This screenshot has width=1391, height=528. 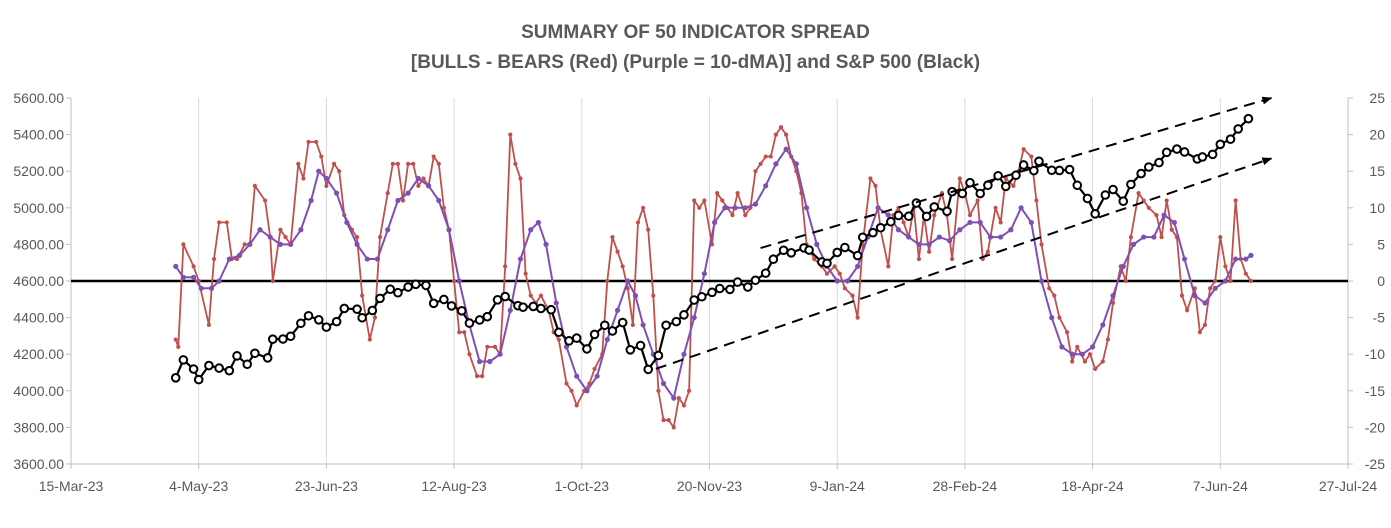 What do you see at coordinates (38, 171) in the screenshot?
I see `y-left-tick-label: 5200.00` at bounding box center [38, 171].